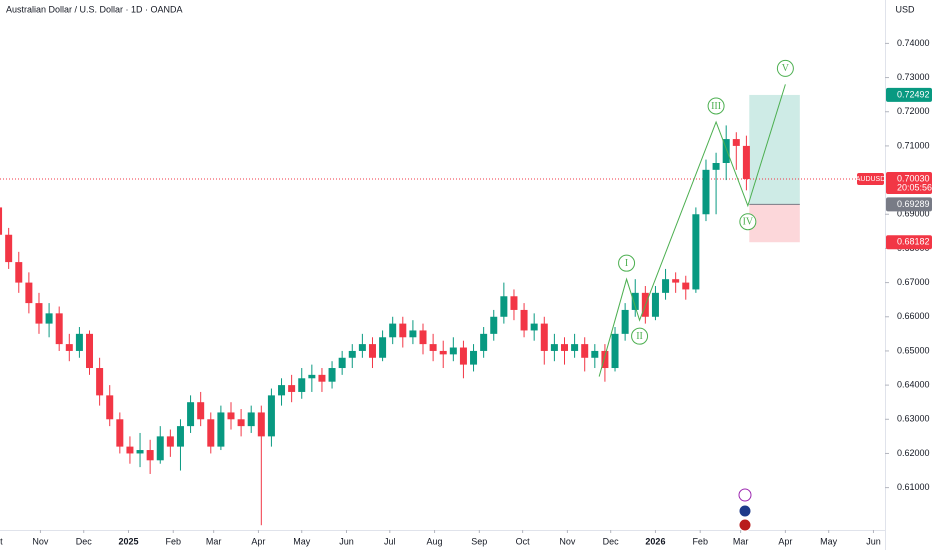  I want to click on last-price-tag, so click(909, 183).